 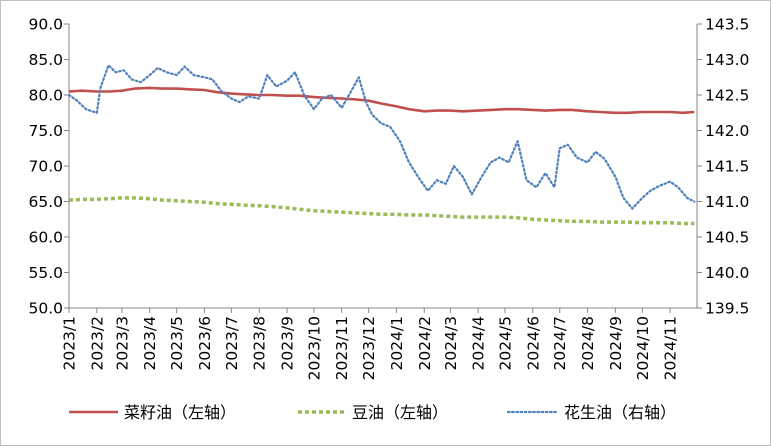 I want to click on right-tick-label: 143.5, so click(x=727, y=25).